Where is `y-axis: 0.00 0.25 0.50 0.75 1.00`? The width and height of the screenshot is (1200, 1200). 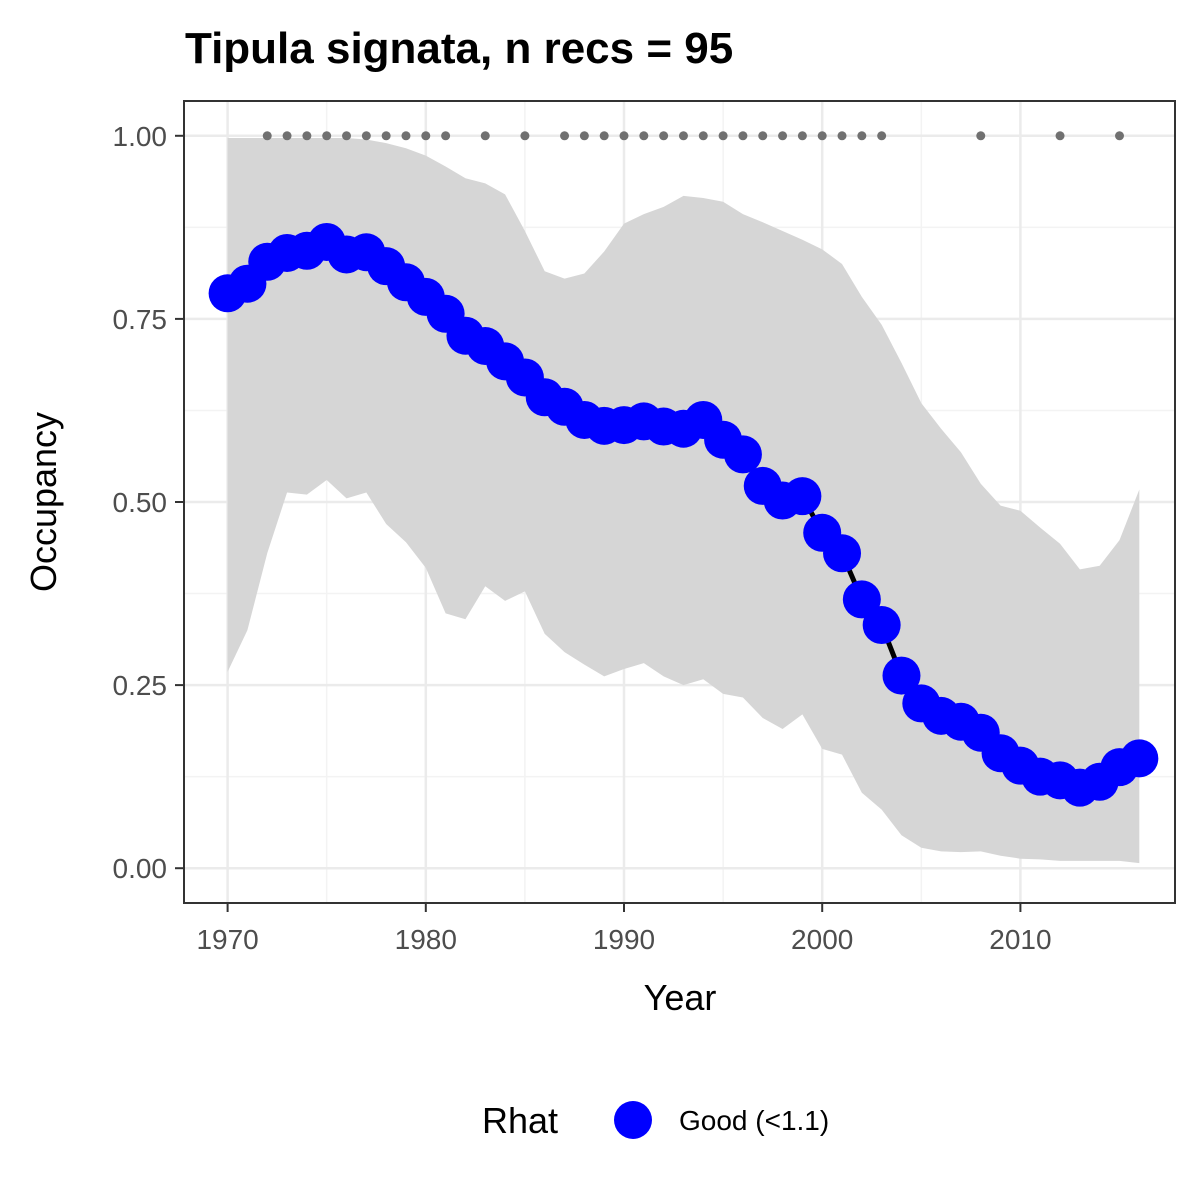
y-axis: 0.00 0.25 0.50 0.75 1.00 is located at coordinates (148, 502).